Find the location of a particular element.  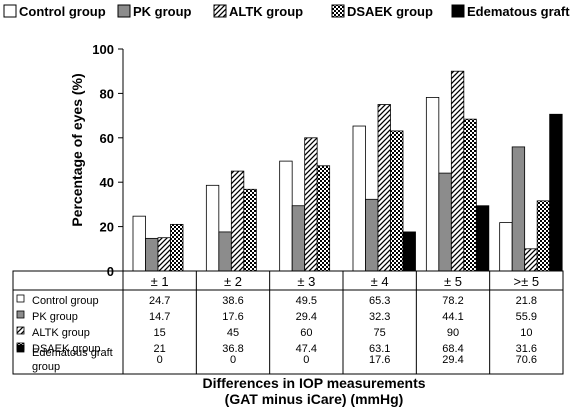

table-cell: 21.8 is located at coordinates (526, 301).